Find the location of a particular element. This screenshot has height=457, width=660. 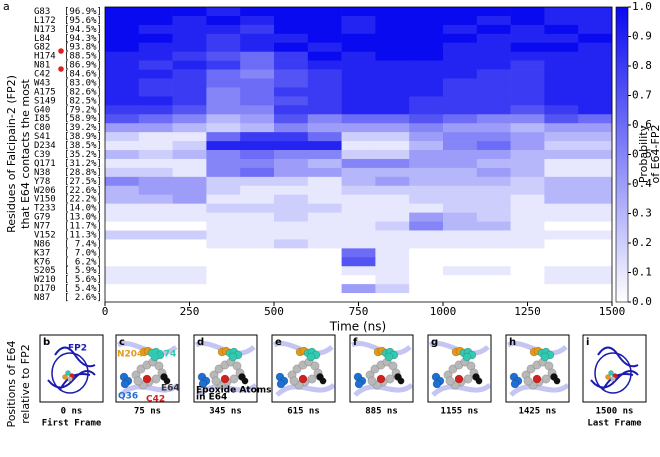

panel-note: H174 is located at coordinates (163, 355).